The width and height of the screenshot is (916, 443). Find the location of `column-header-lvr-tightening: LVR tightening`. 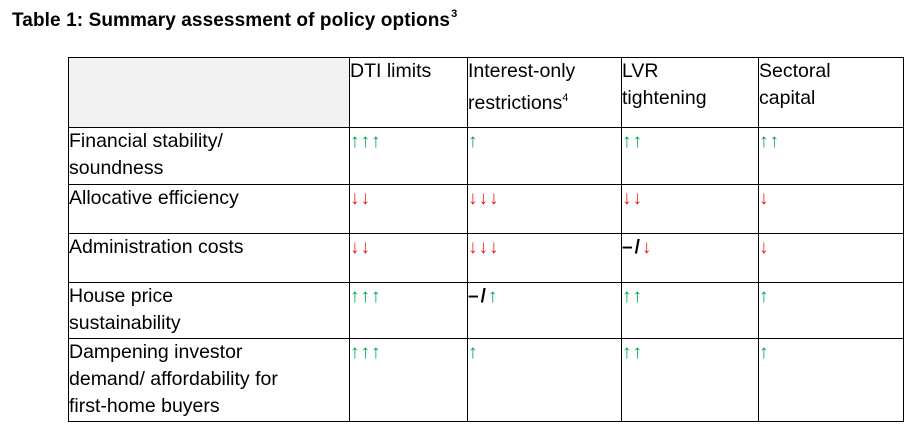

column-header-lvr-tightening: LVR tightening is located at coordinates (690, 92).